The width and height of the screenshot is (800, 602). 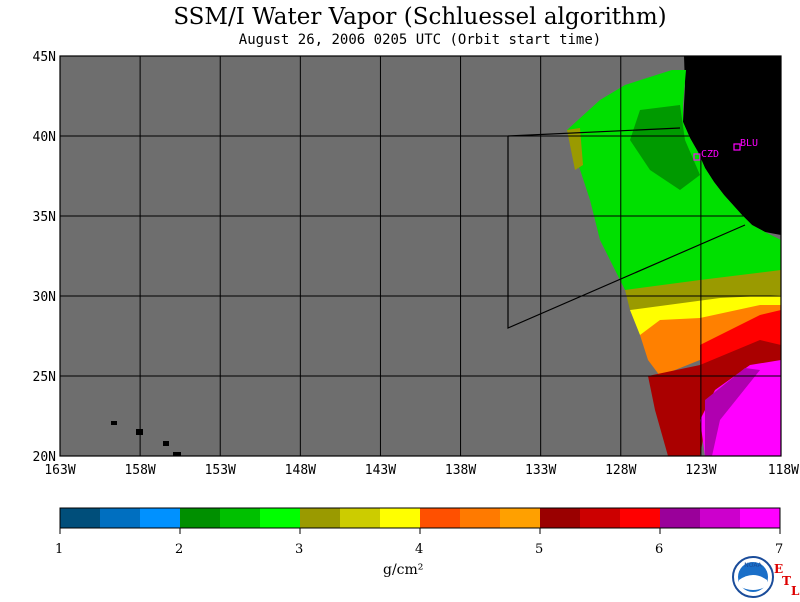 I want to click on colorbar-tick-label: 5, so click(x=539, y=549).